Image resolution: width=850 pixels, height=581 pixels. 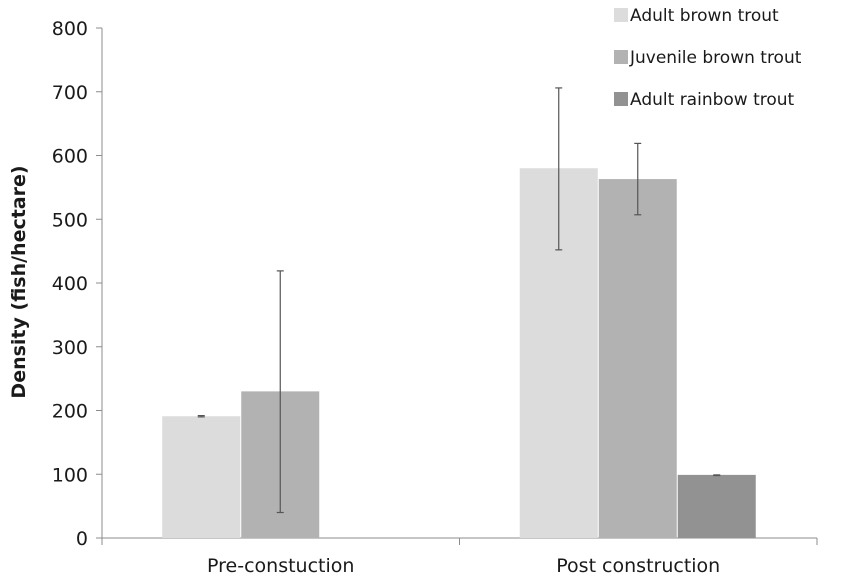 I want to click on legend-label: Adult rainbow trout, so click(x=712, y=100).